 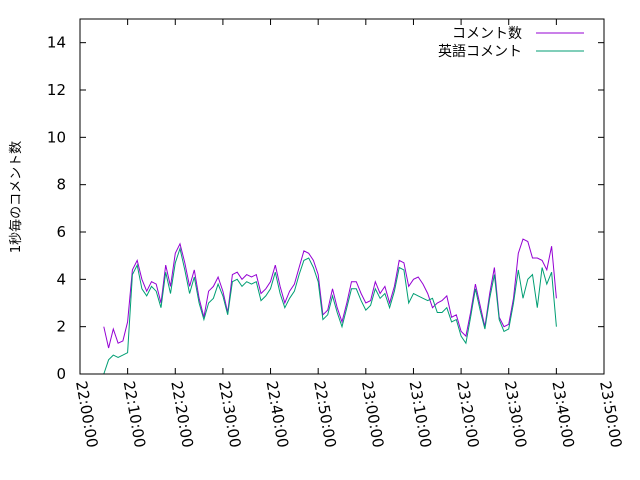 I want to click on x-tick-label: 22:20:00, so click(x=181, y=414).